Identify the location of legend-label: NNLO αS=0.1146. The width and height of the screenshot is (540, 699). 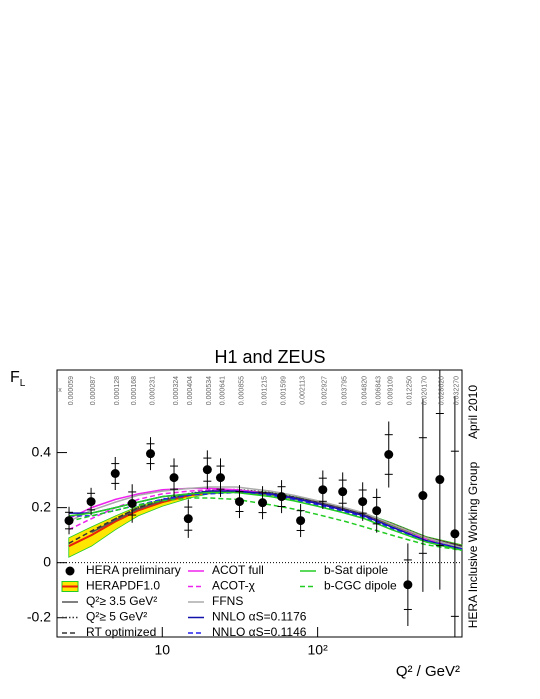
(259, 632).